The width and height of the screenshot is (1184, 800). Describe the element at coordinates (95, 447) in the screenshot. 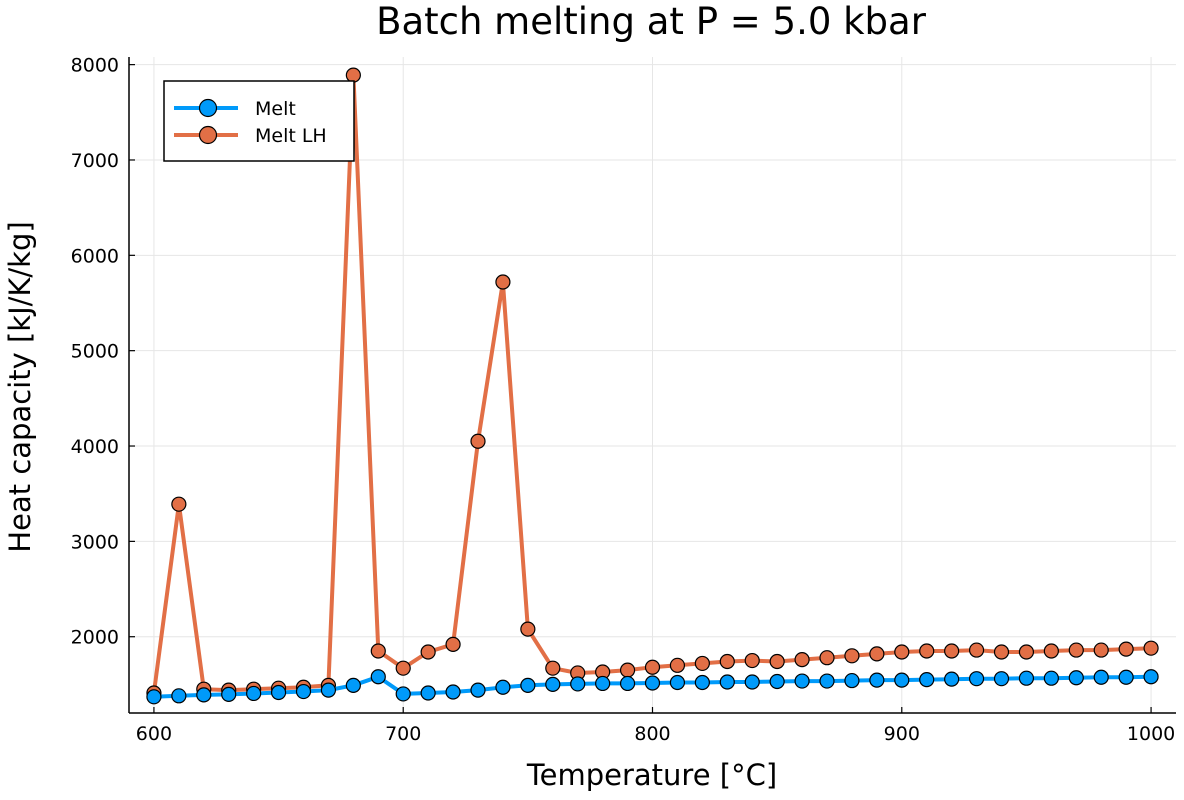

I see `y-tick-label: 4000` at that location.